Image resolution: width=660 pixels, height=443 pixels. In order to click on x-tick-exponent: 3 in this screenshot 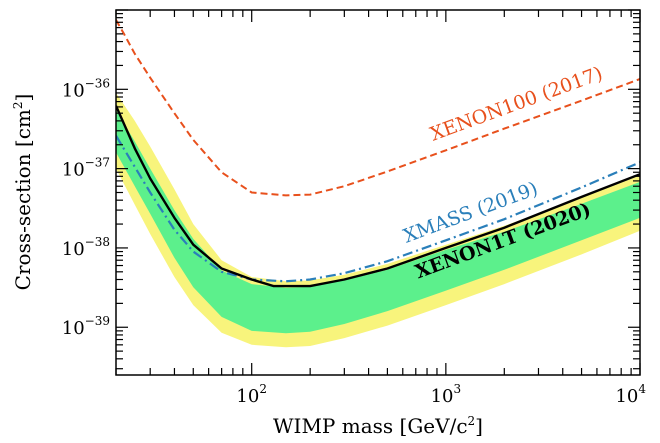, I will do `click(457, 389)`.